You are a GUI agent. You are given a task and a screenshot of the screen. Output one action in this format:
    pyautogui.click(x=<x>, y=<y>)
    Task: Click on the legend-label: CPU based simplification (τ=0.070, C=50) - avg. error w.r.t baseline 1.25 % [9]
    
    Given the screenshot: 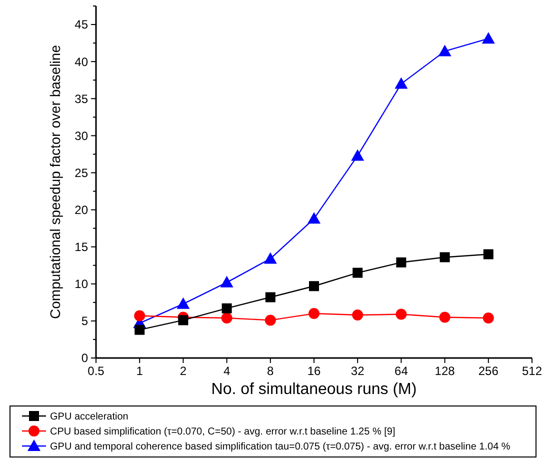 What is the action you would take?
    pyautogui.click(x=223, y=432)
    